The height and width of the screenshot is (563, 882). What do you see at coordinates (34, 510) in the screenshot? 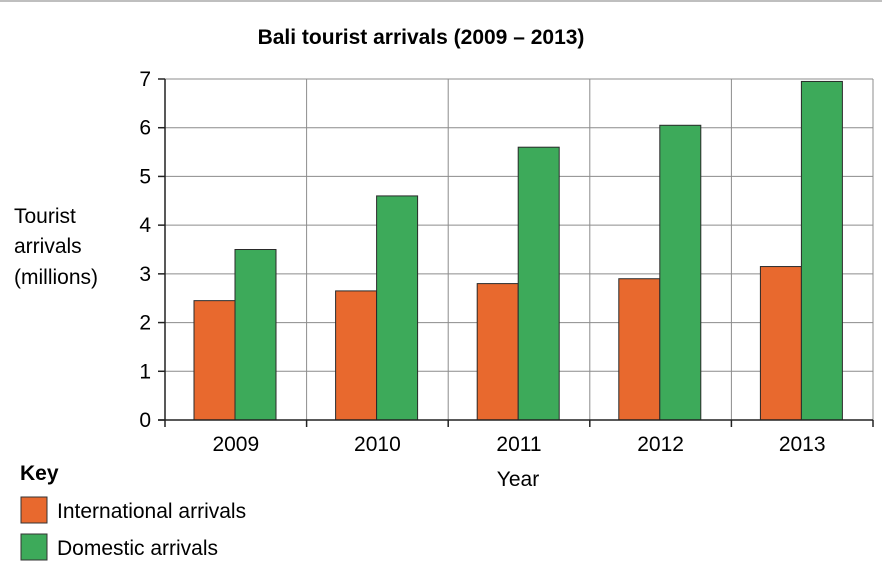
I see `legend-swatch-international` at bounding box center [34, 510].